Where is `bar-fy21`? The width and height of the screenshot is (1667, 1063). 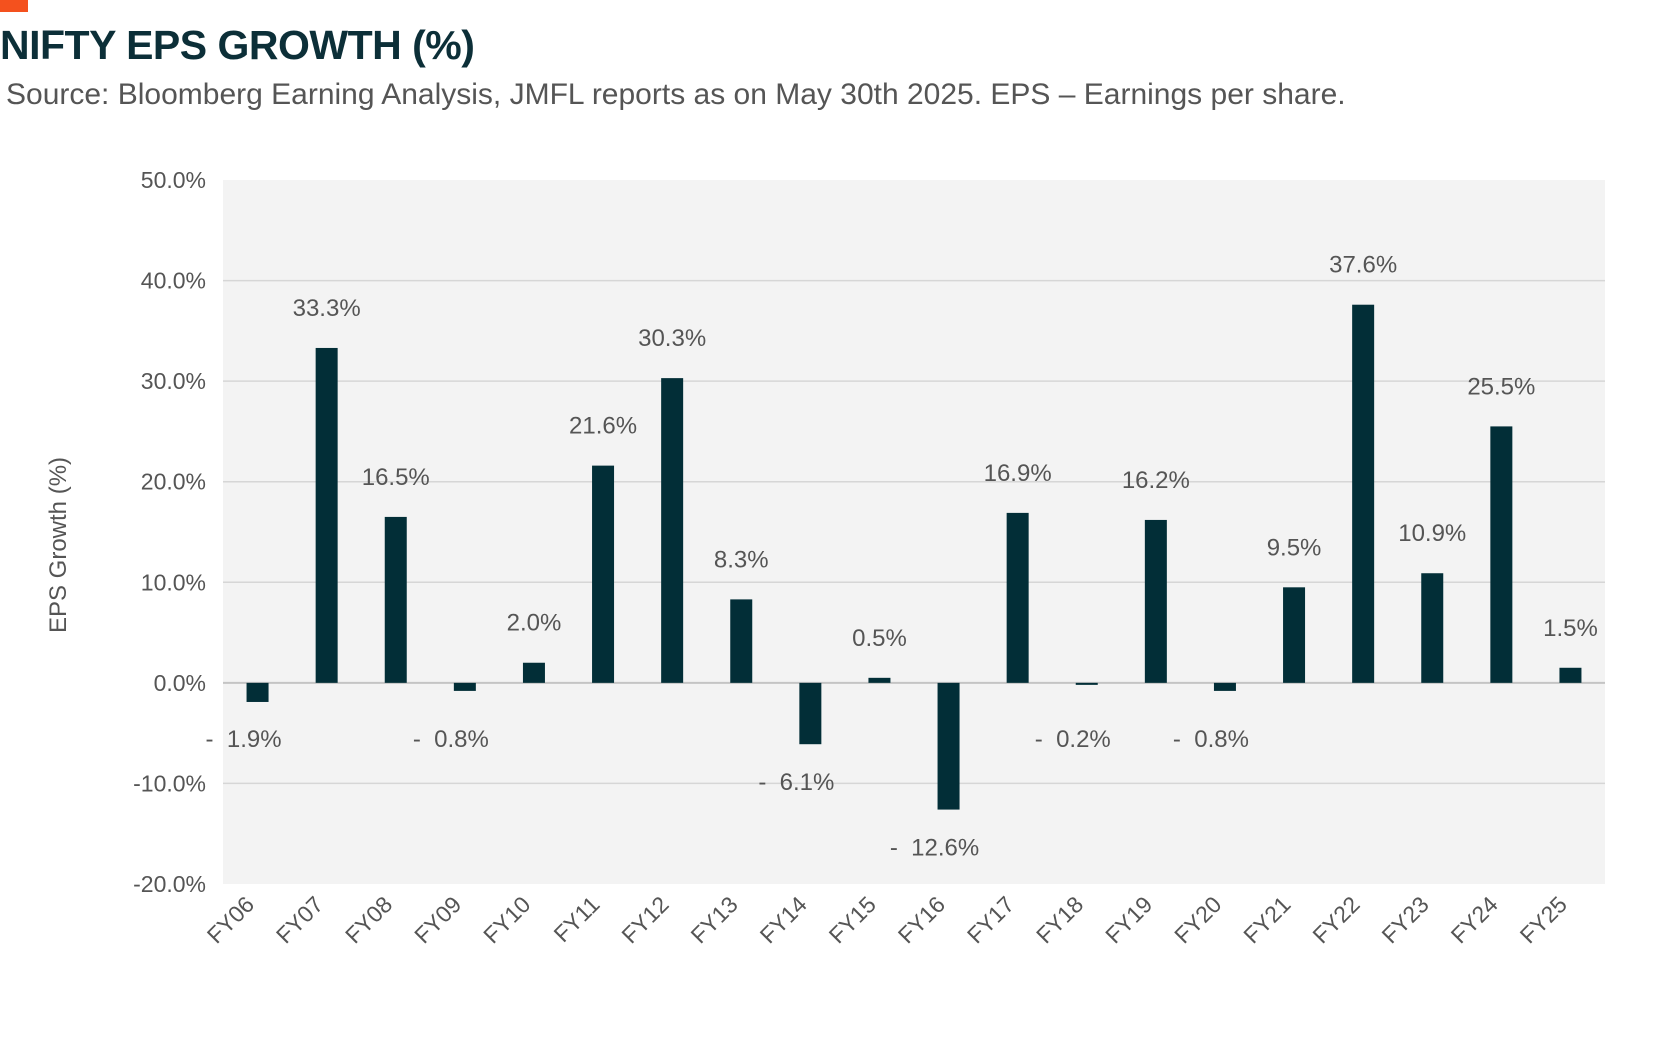 bar-fy21 is located at coordinates (1294, 635).